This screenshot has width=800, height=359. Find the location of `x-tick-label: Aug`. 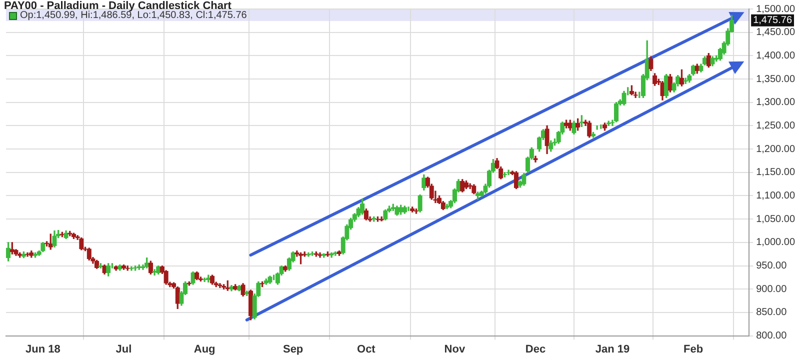

x-tick-label: Aug is located at coordinates (205, 349).